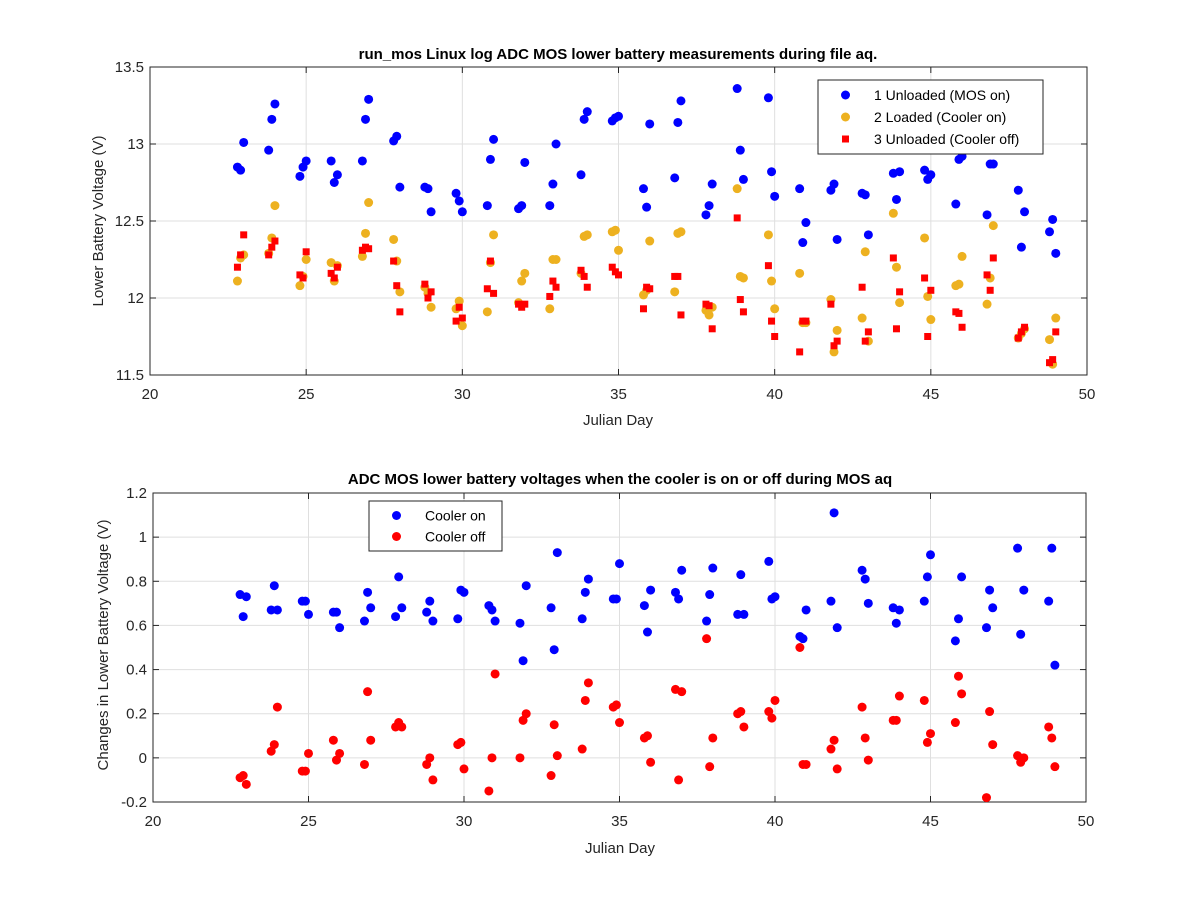 Image resolution: width=1200 pixels, height=900 pixels. Describe the element at coordinates (435, 526) in the screenshot. I see `bottom-legend: Cooler on Cooler off` at that location.